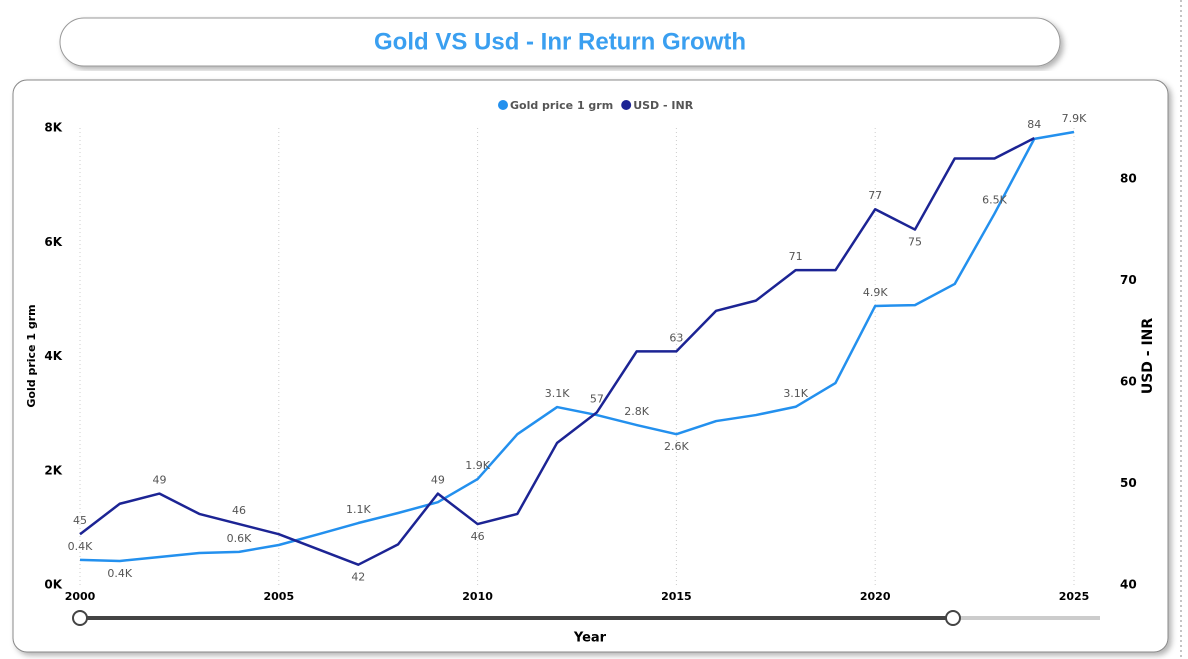  Describe the element at coordinates (1074, 596) in the screenshot. I see `x-tick-label: 2025` at that location.